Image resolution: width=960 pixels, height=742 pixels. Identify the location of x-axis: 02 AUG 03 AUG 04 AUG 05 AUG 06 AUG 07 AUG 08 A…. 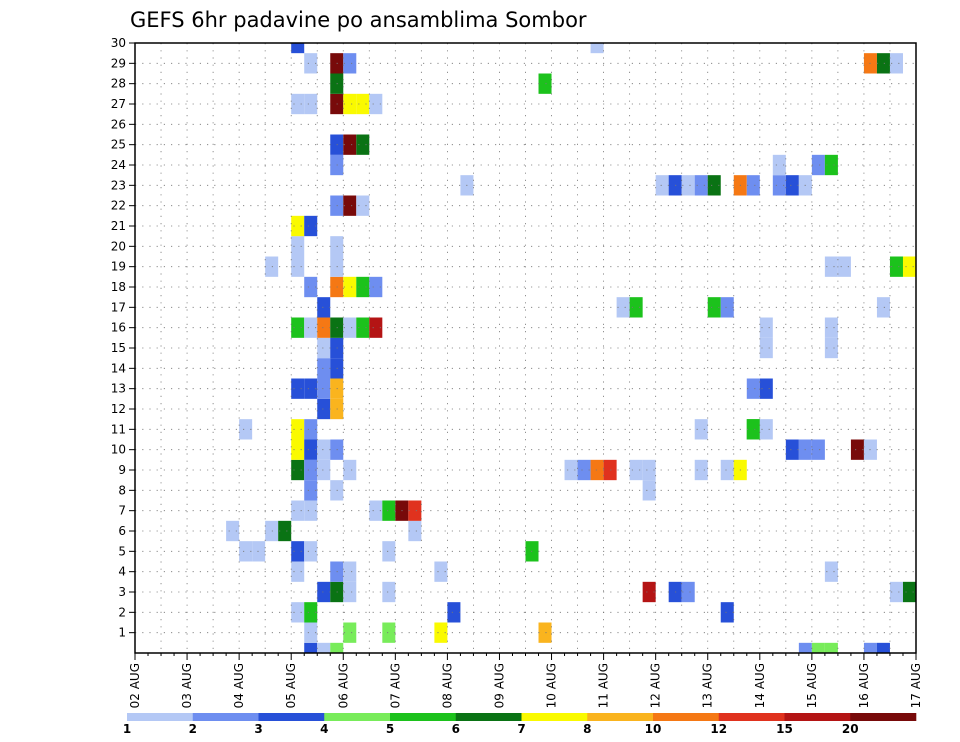
(525, 680).